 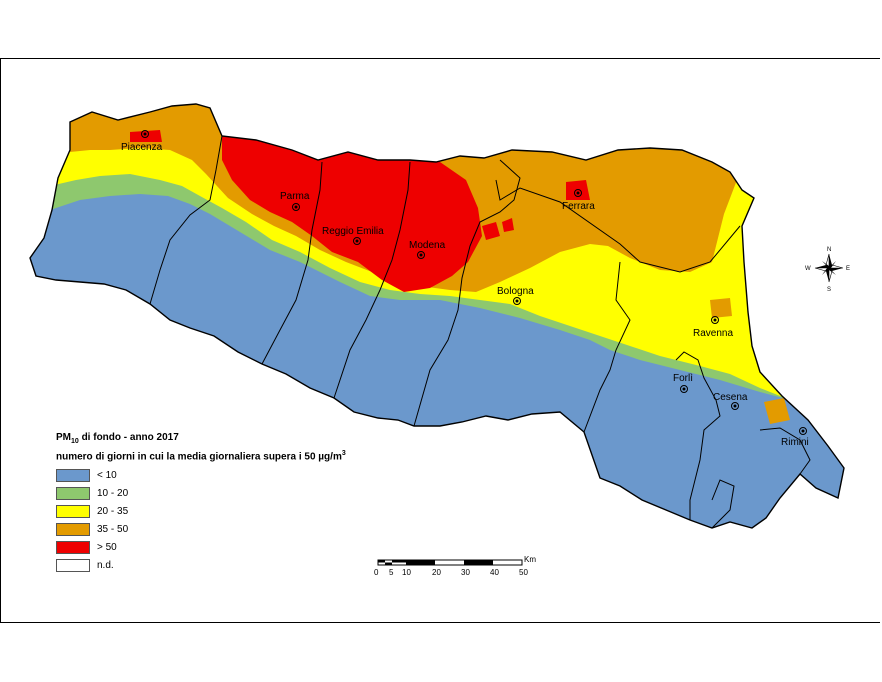 I want to click on legend-item: > 50, so click(x=201, y=547).